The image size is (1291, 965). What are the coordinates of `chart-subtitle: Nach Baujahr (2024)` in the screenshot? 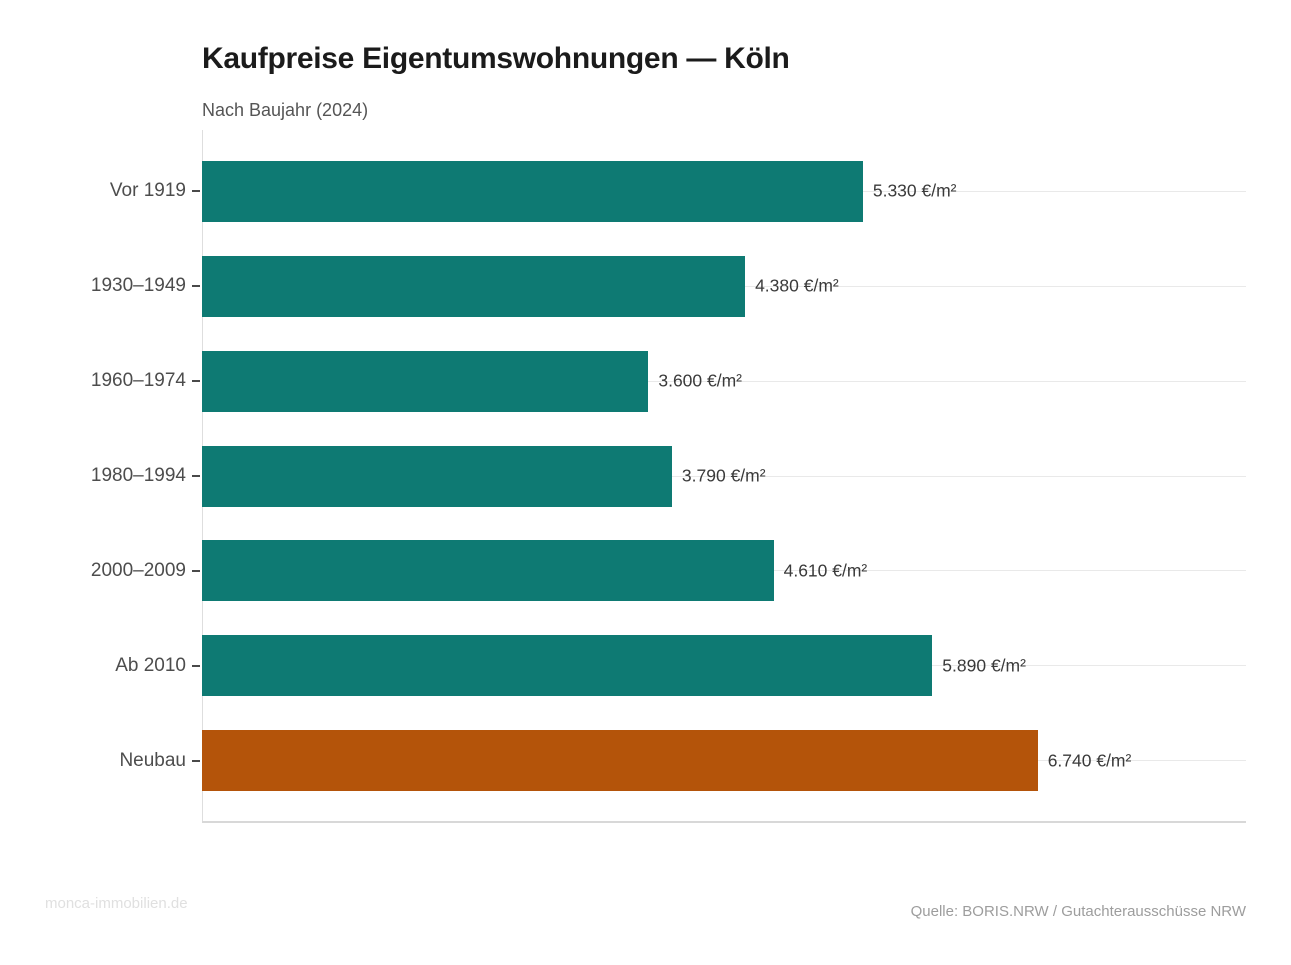 It's located at (285, 110).